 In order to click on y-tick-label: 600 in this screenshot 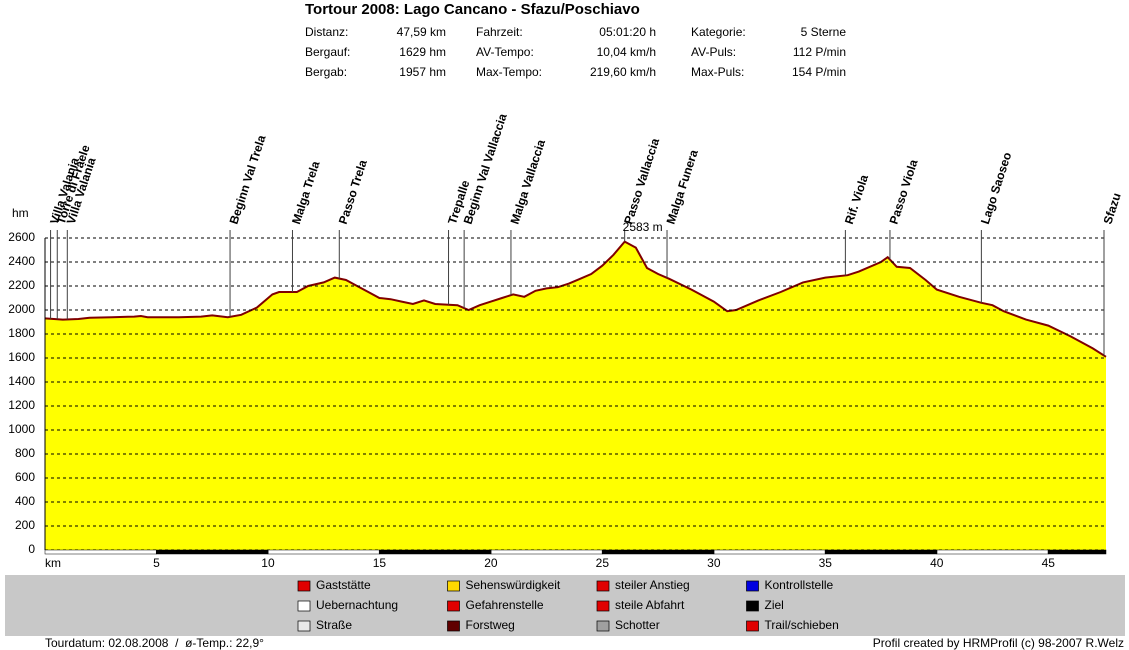, I will do `click(25, 477)`.